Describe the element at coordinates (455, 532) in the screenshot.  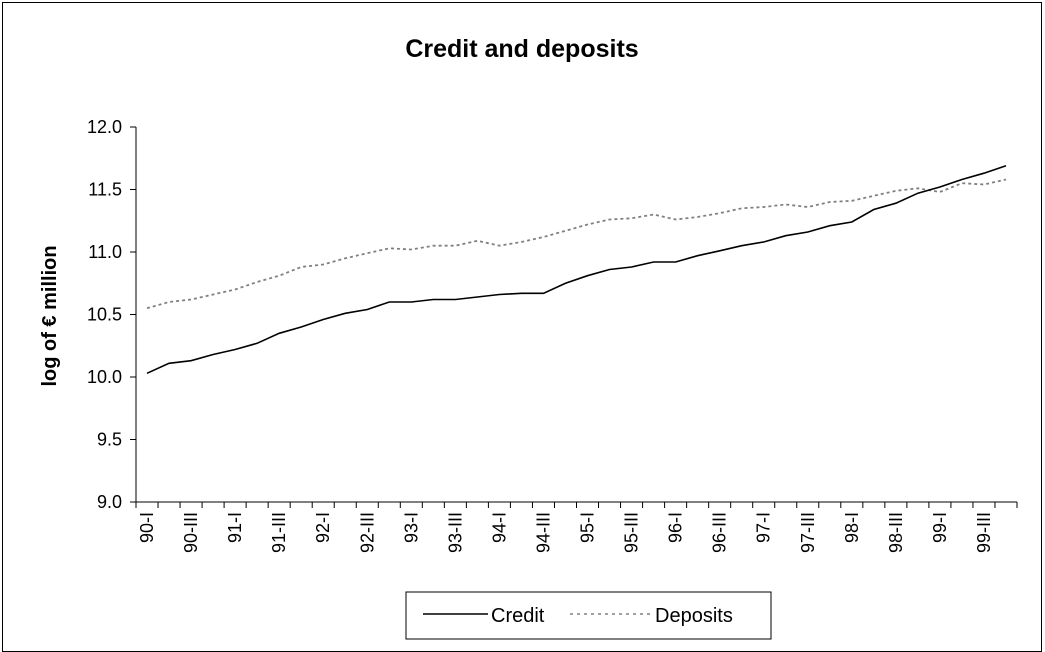
I see `x-tick-label: 93-III` at that location.